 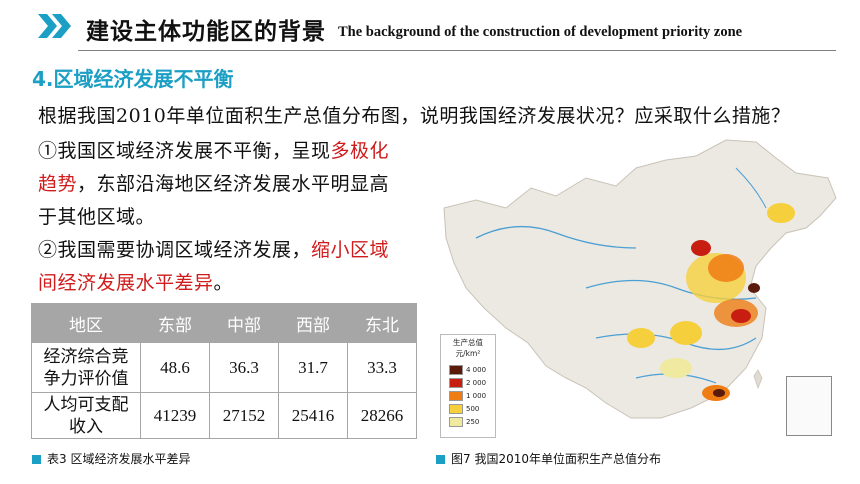 What do you see at coordinates (473, 422) in the screenshot?
I see `legend-label: 250` at bounding box center [473, 422].